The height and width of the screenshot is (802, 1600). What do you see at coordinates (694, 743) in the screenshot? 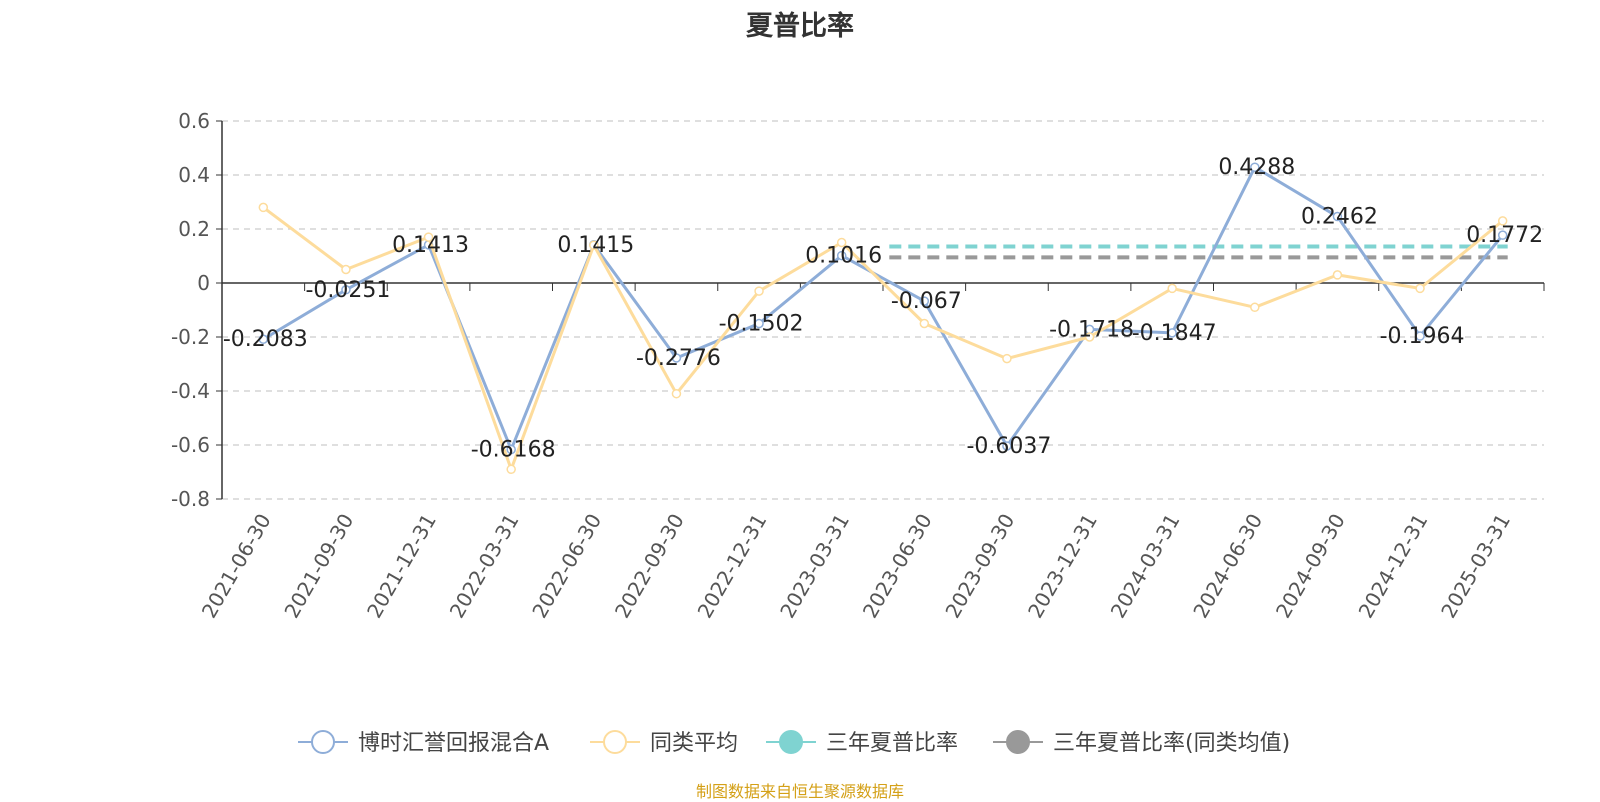
I see `legend-label: 同类平均` at bounding box center [694, 743].